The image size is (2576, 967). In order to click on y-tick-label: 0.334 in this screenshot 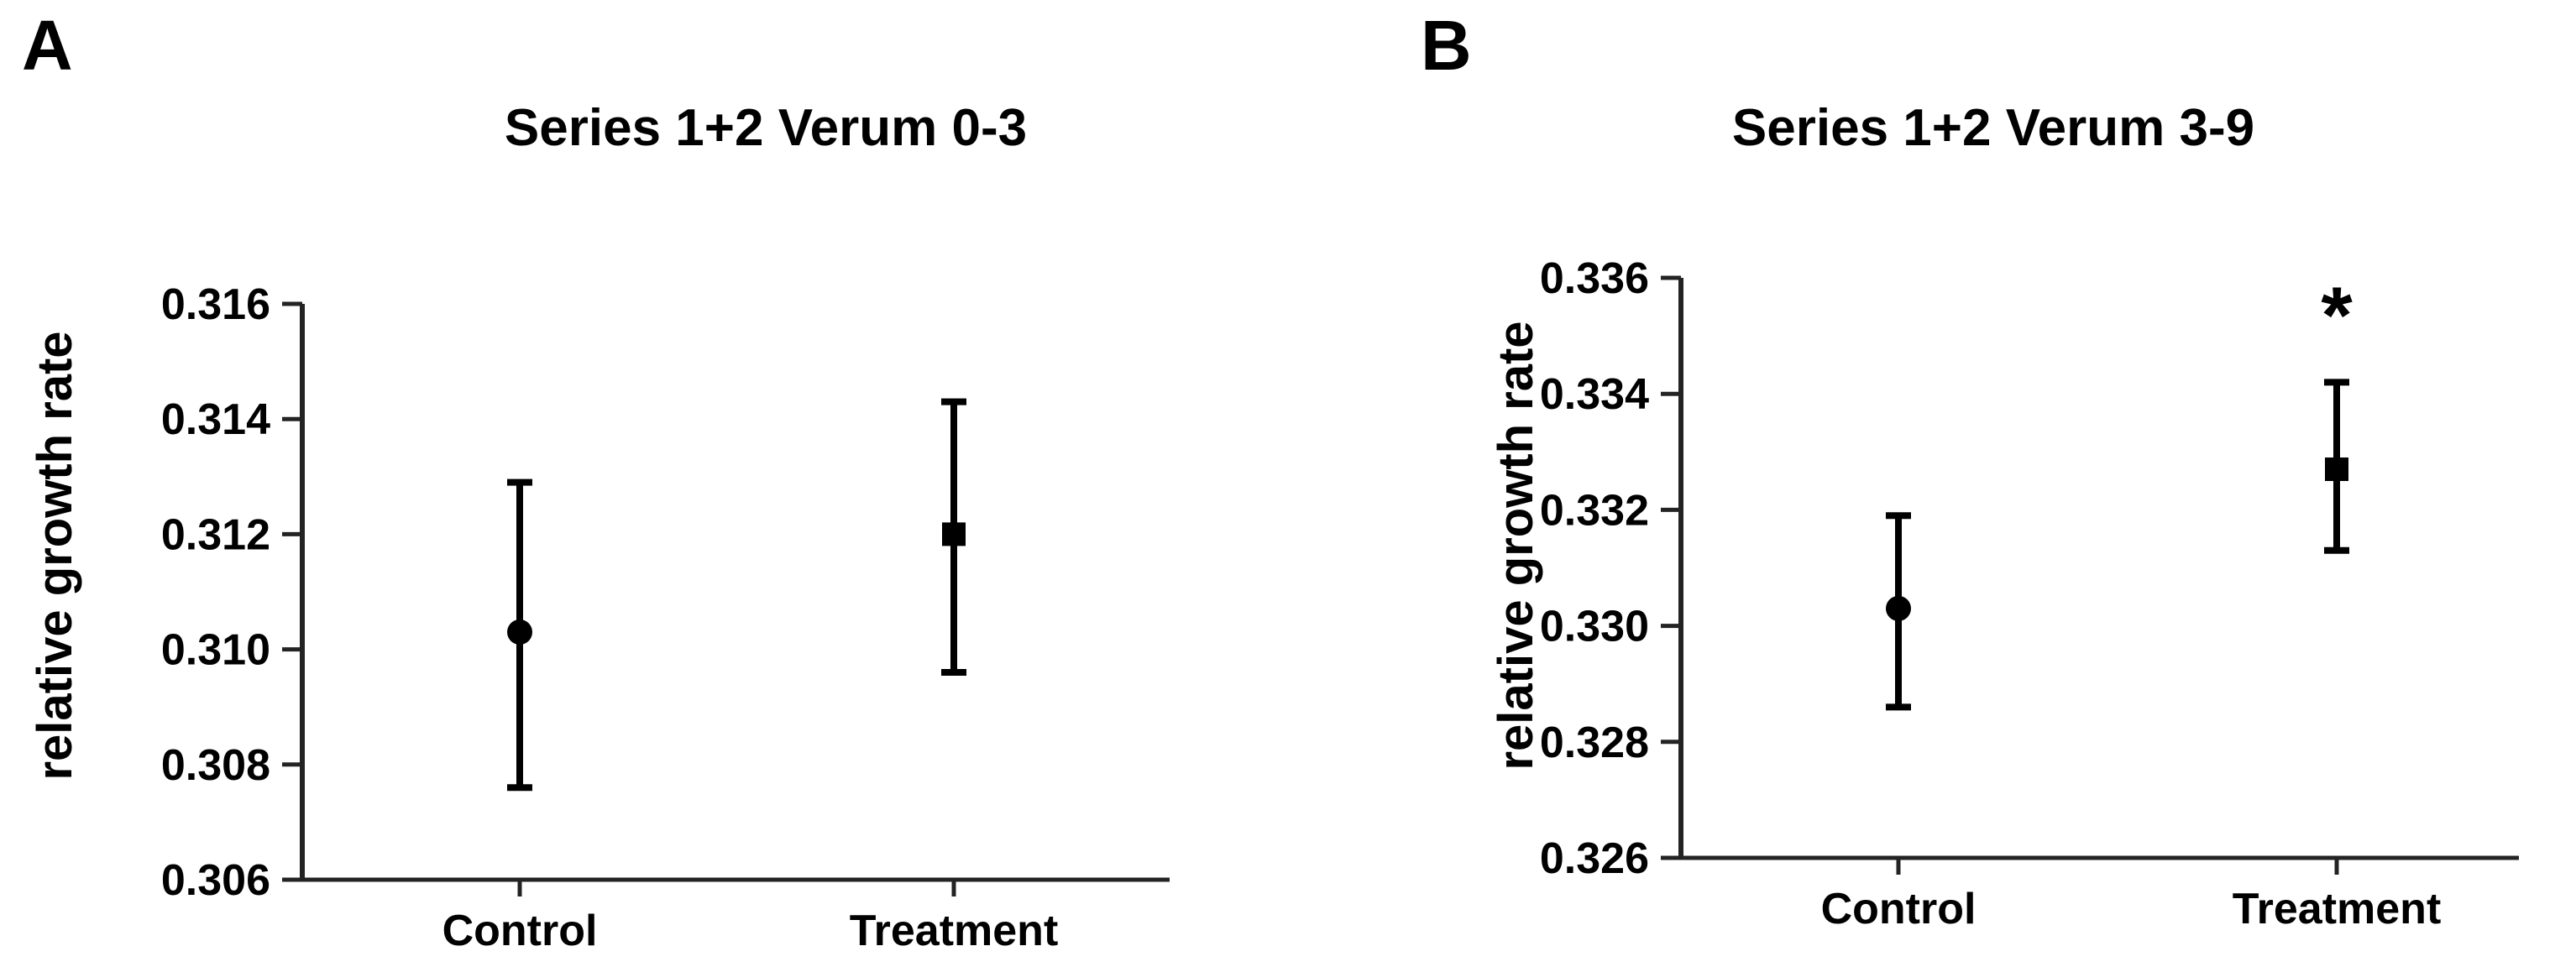, I will do `click(1595, 394)`.